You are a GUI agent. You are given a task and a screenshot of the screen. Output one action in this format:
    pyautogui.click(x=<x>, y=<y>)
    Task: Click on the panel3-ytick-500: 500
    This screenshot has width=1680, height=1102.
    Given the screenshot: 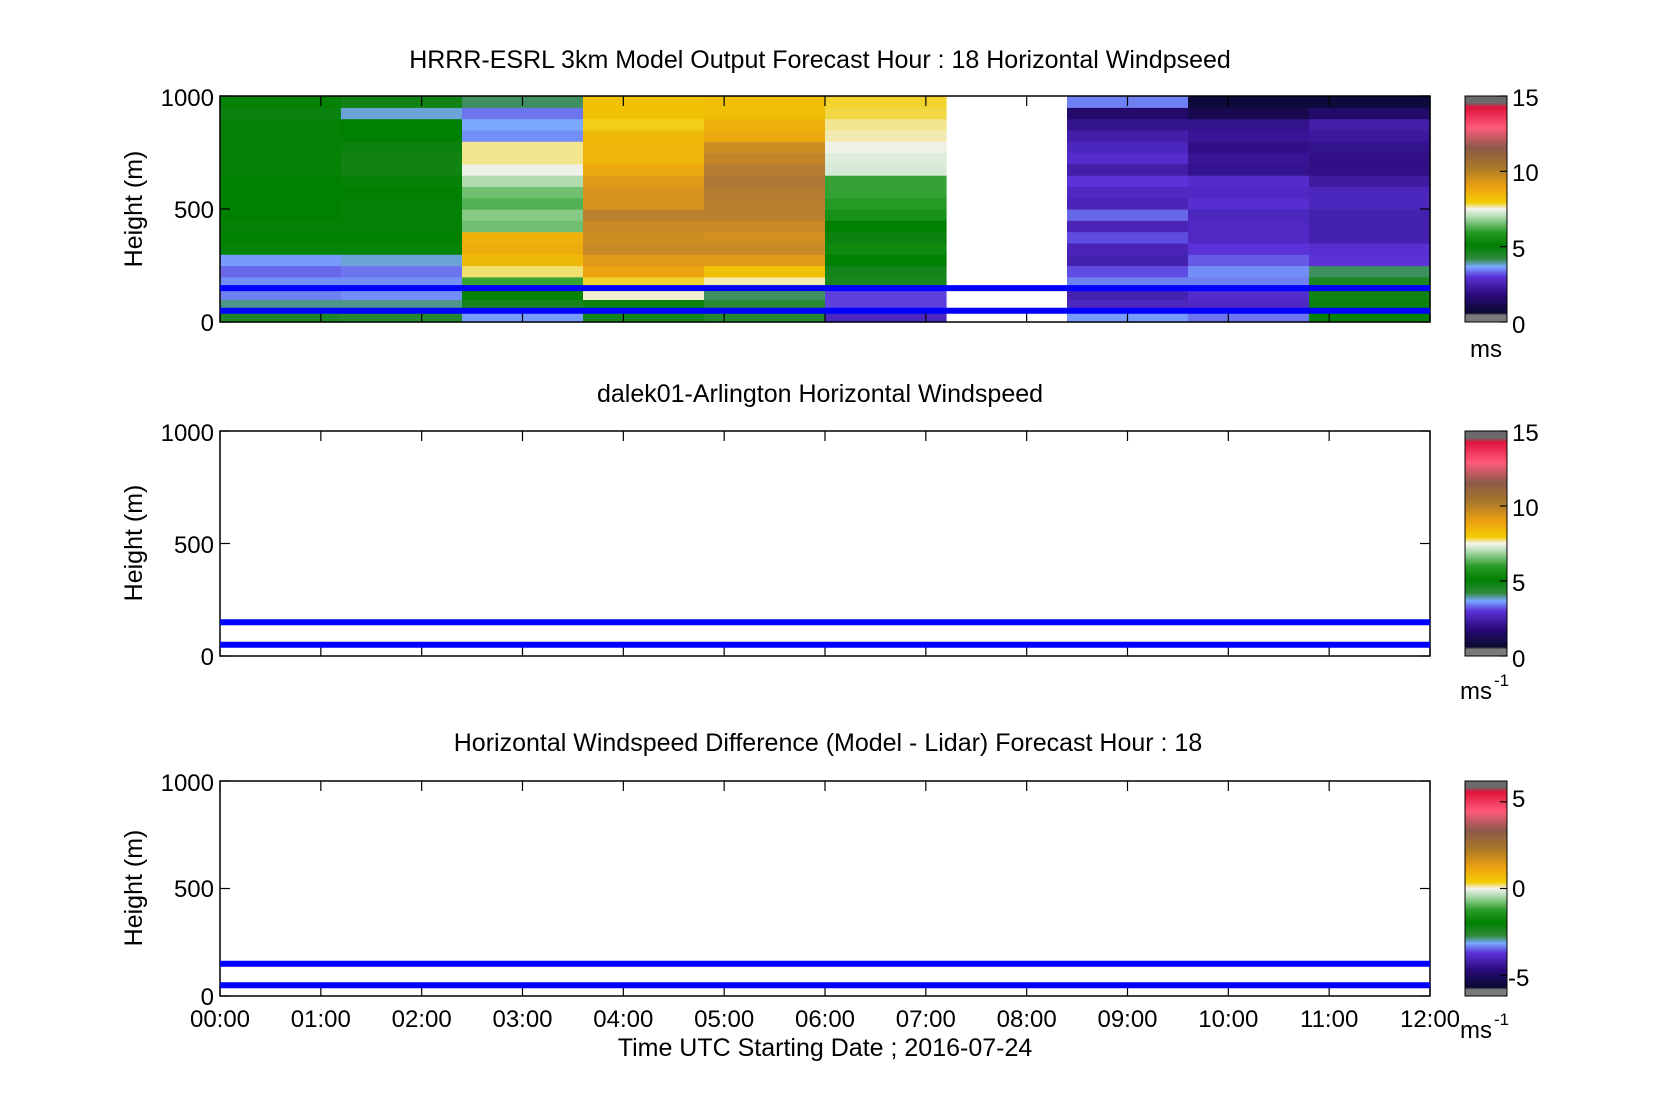 What is the action you would take?
    pyautogui.click(x=194, y=889)
    